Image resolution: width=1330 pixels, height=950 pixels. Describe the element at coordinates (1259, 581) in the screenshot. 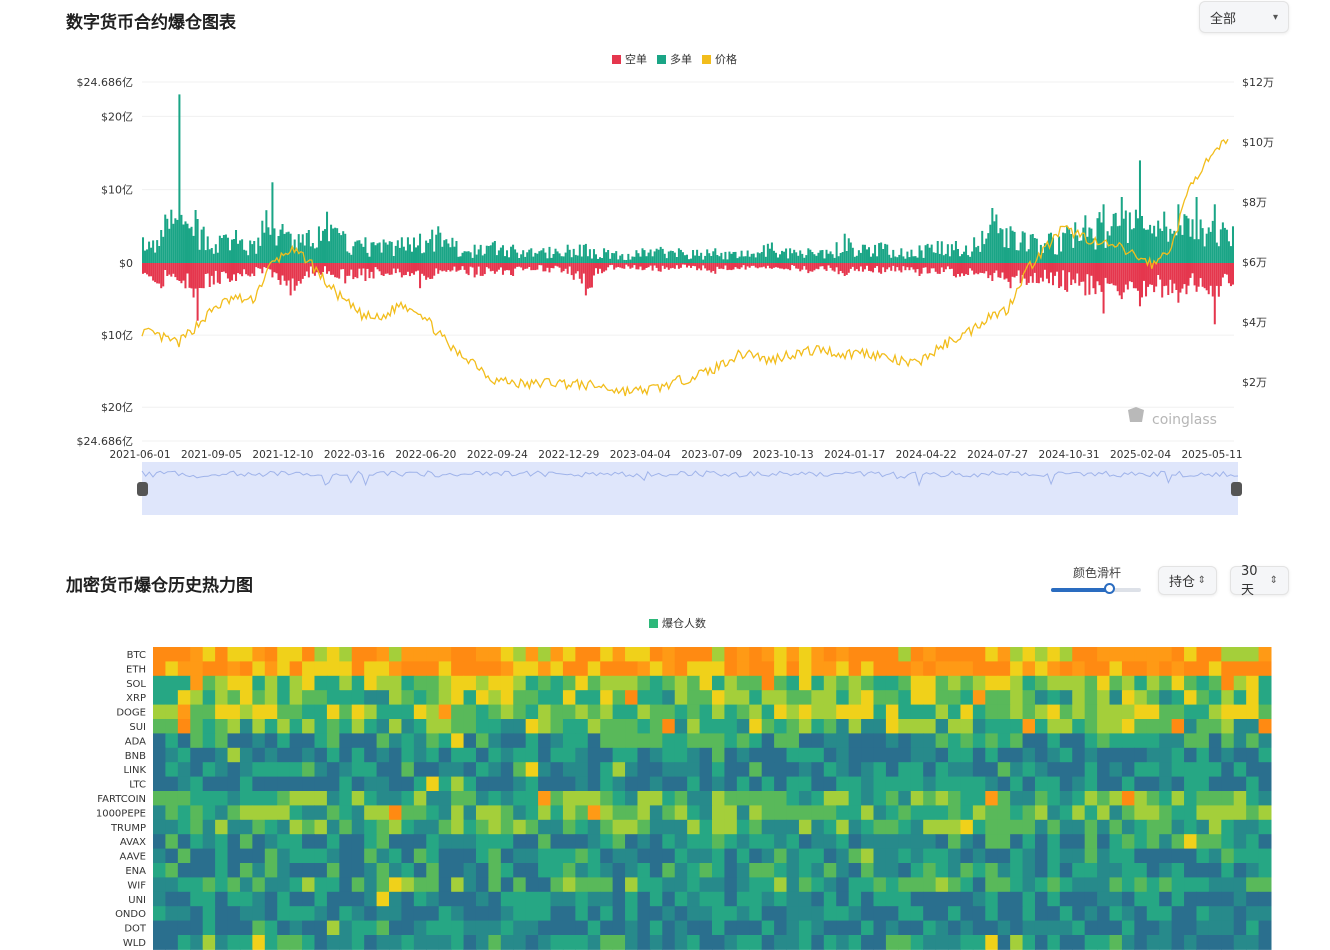

I see `period-select: 30天 ⇕` at that location.